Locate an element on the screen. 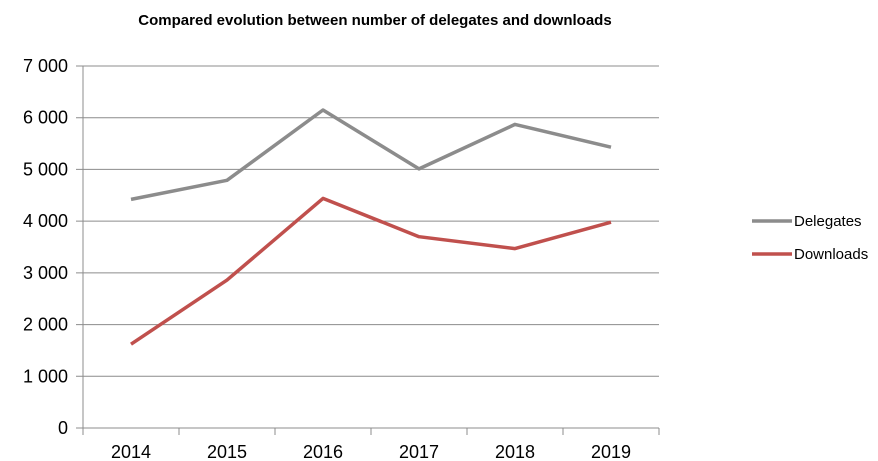  x-tick-label: 2015 is located at coordinates (227, 451).